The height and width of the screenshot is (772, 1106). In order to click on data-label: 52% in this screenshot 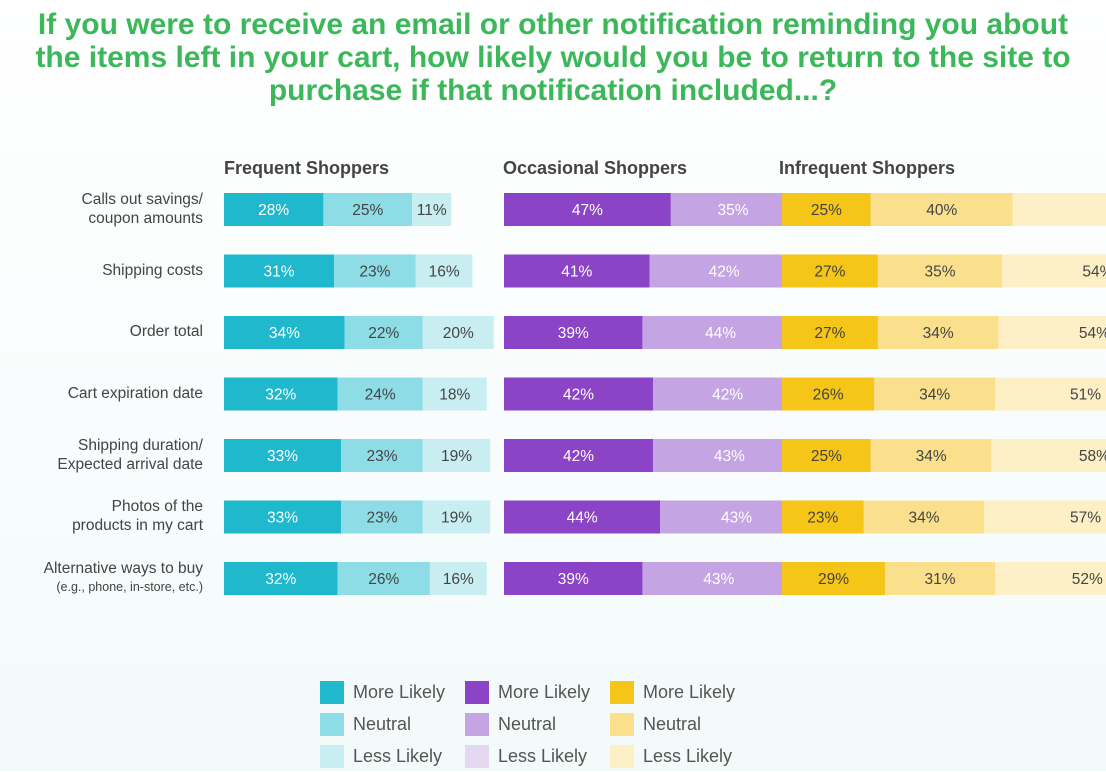, I will do `click(1087, 579)`.